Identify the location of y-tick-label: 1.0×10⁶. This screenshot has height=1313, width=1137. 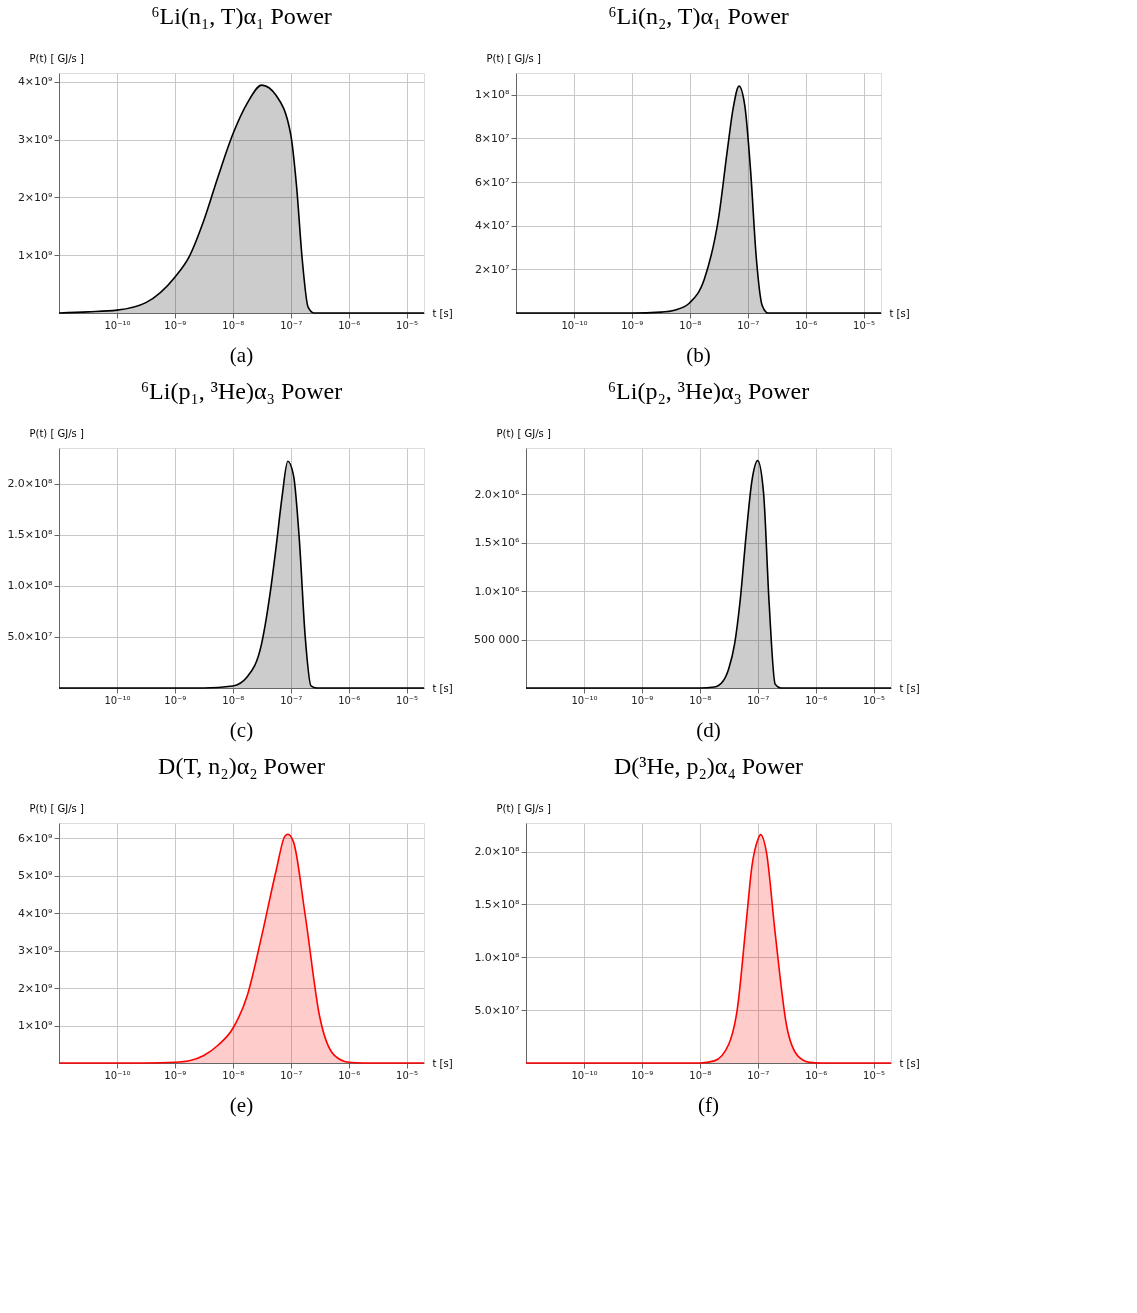
(497, 591).